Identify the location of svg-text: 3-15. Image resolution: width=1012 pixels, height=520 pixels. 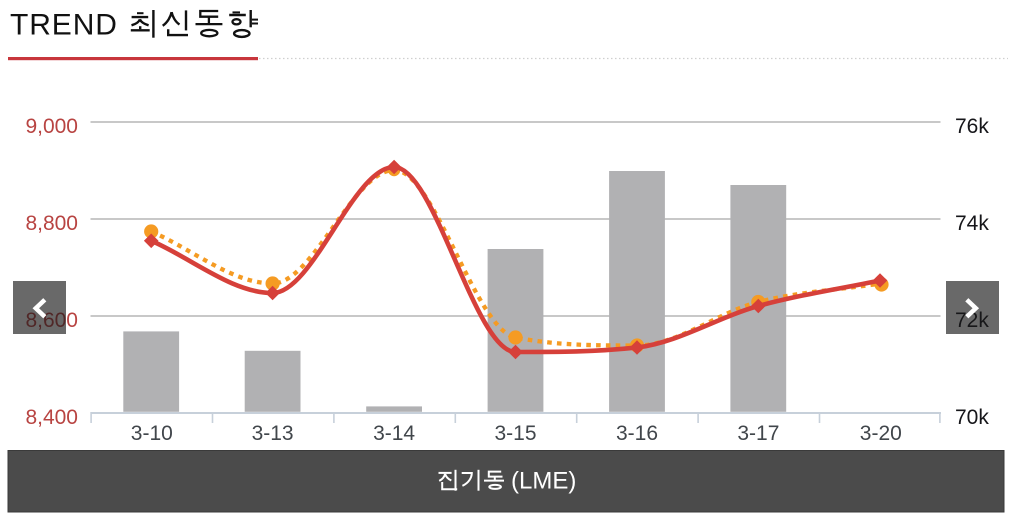
(515, 433).